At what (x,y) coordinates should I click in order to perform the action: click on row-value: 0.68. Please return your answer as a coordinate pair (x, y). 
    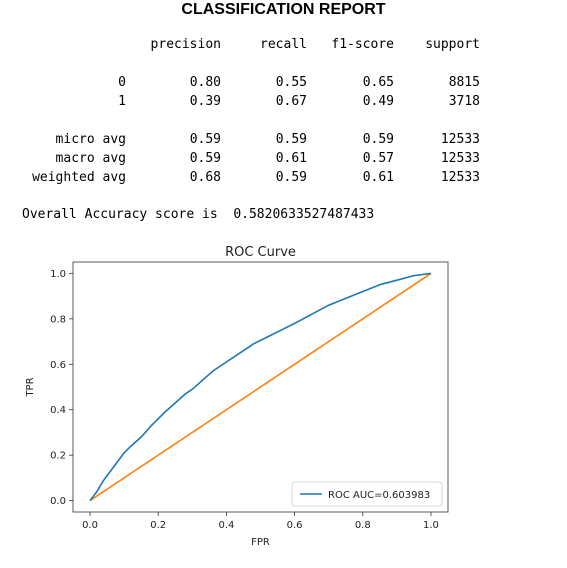
    Looking at the image, I should click on (205, 177).